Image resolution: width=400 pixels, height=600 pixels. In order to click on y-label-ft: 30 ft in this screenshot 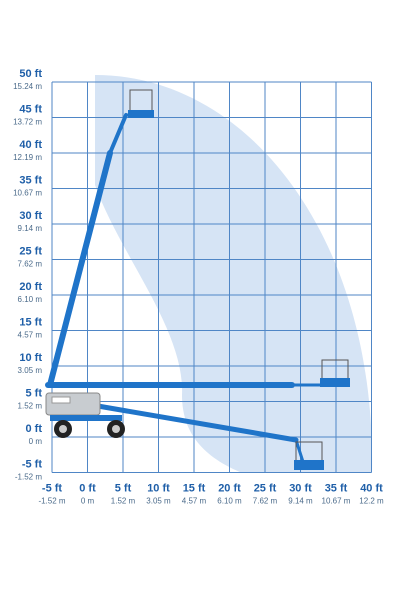, I will do `click(30, 216)`.